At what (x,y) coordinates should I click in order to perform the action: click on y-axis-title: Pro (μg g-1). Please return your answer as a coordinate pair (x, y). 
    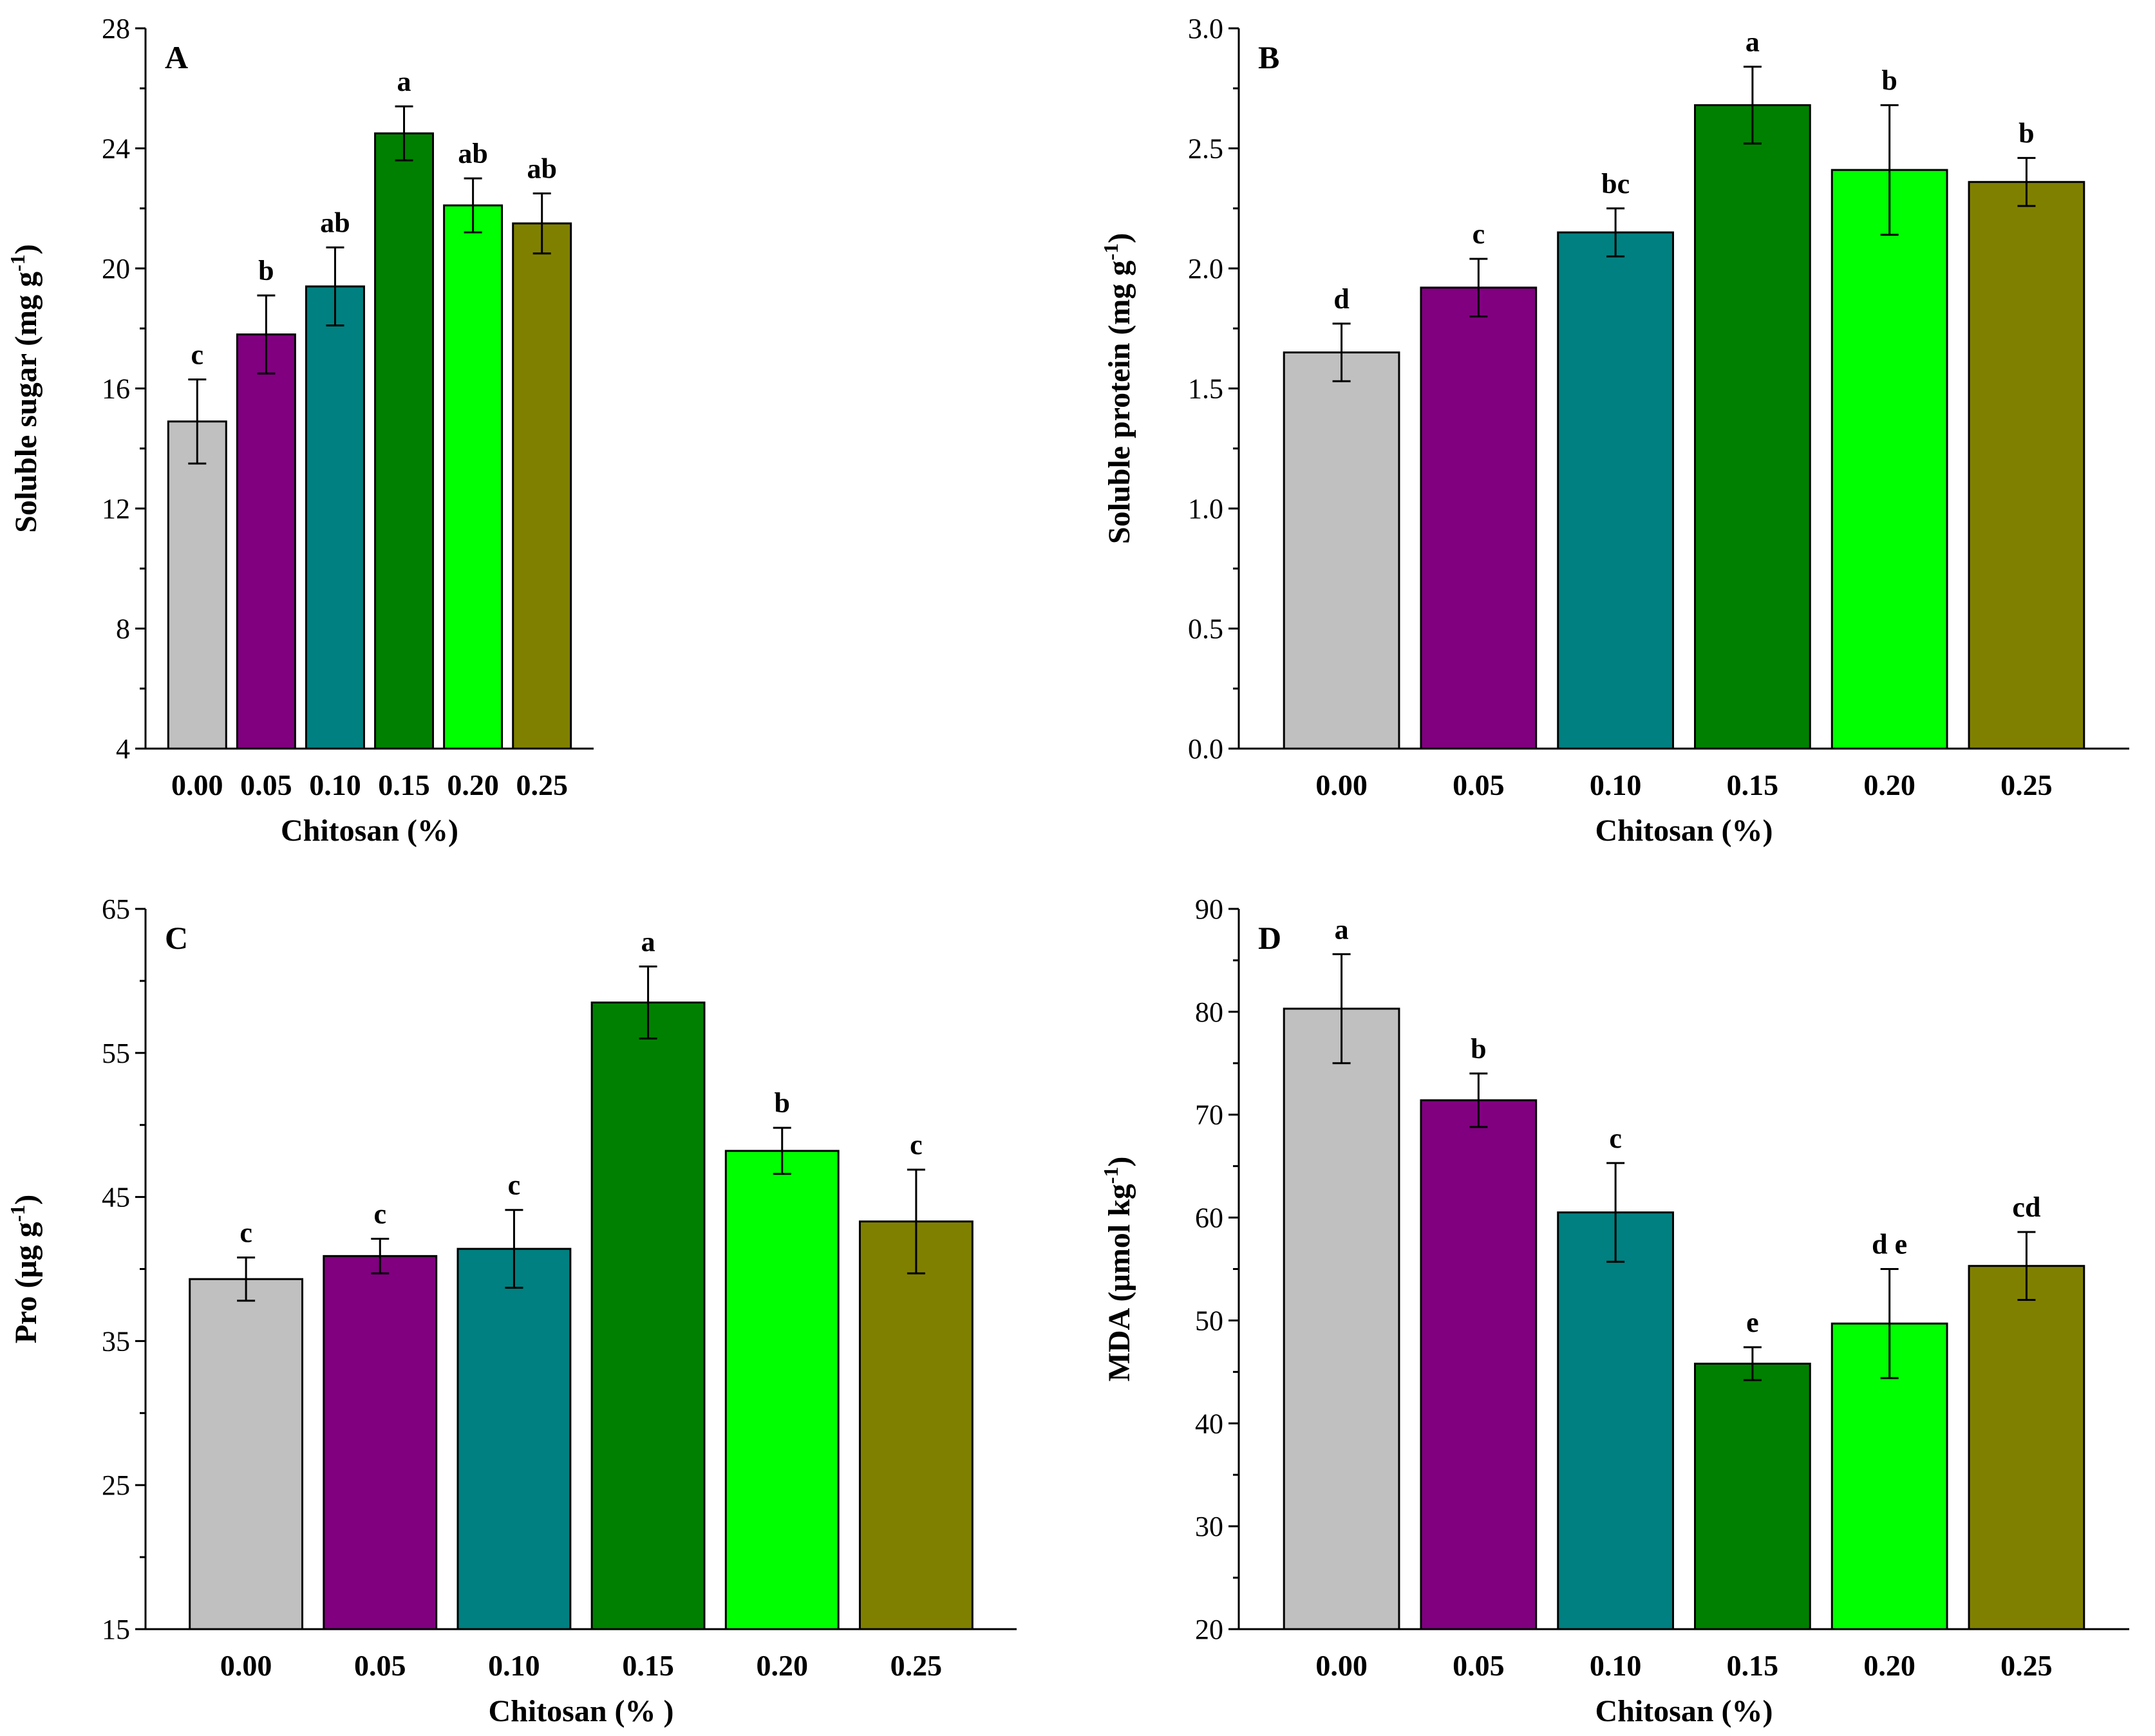
    Looking at the image, I should click on (24, 1269).